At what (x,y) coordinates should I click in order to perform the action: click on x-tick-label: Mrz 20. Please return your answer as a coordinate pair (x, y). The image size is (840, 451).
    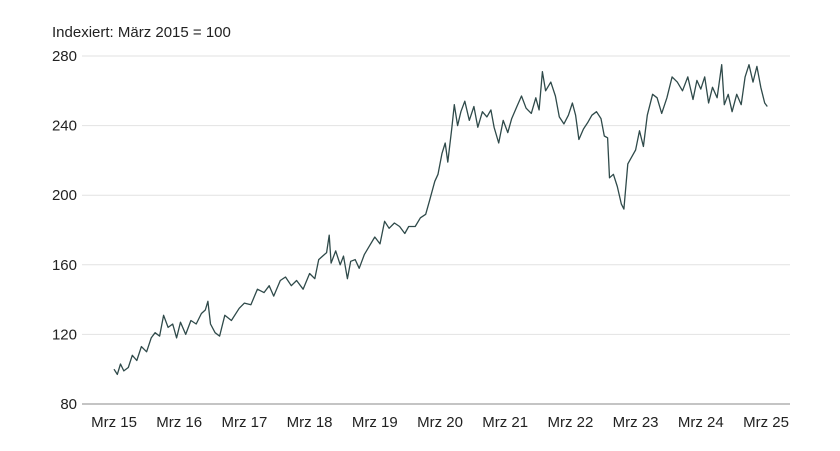
    Looking at the image, I should click on (440, 422).